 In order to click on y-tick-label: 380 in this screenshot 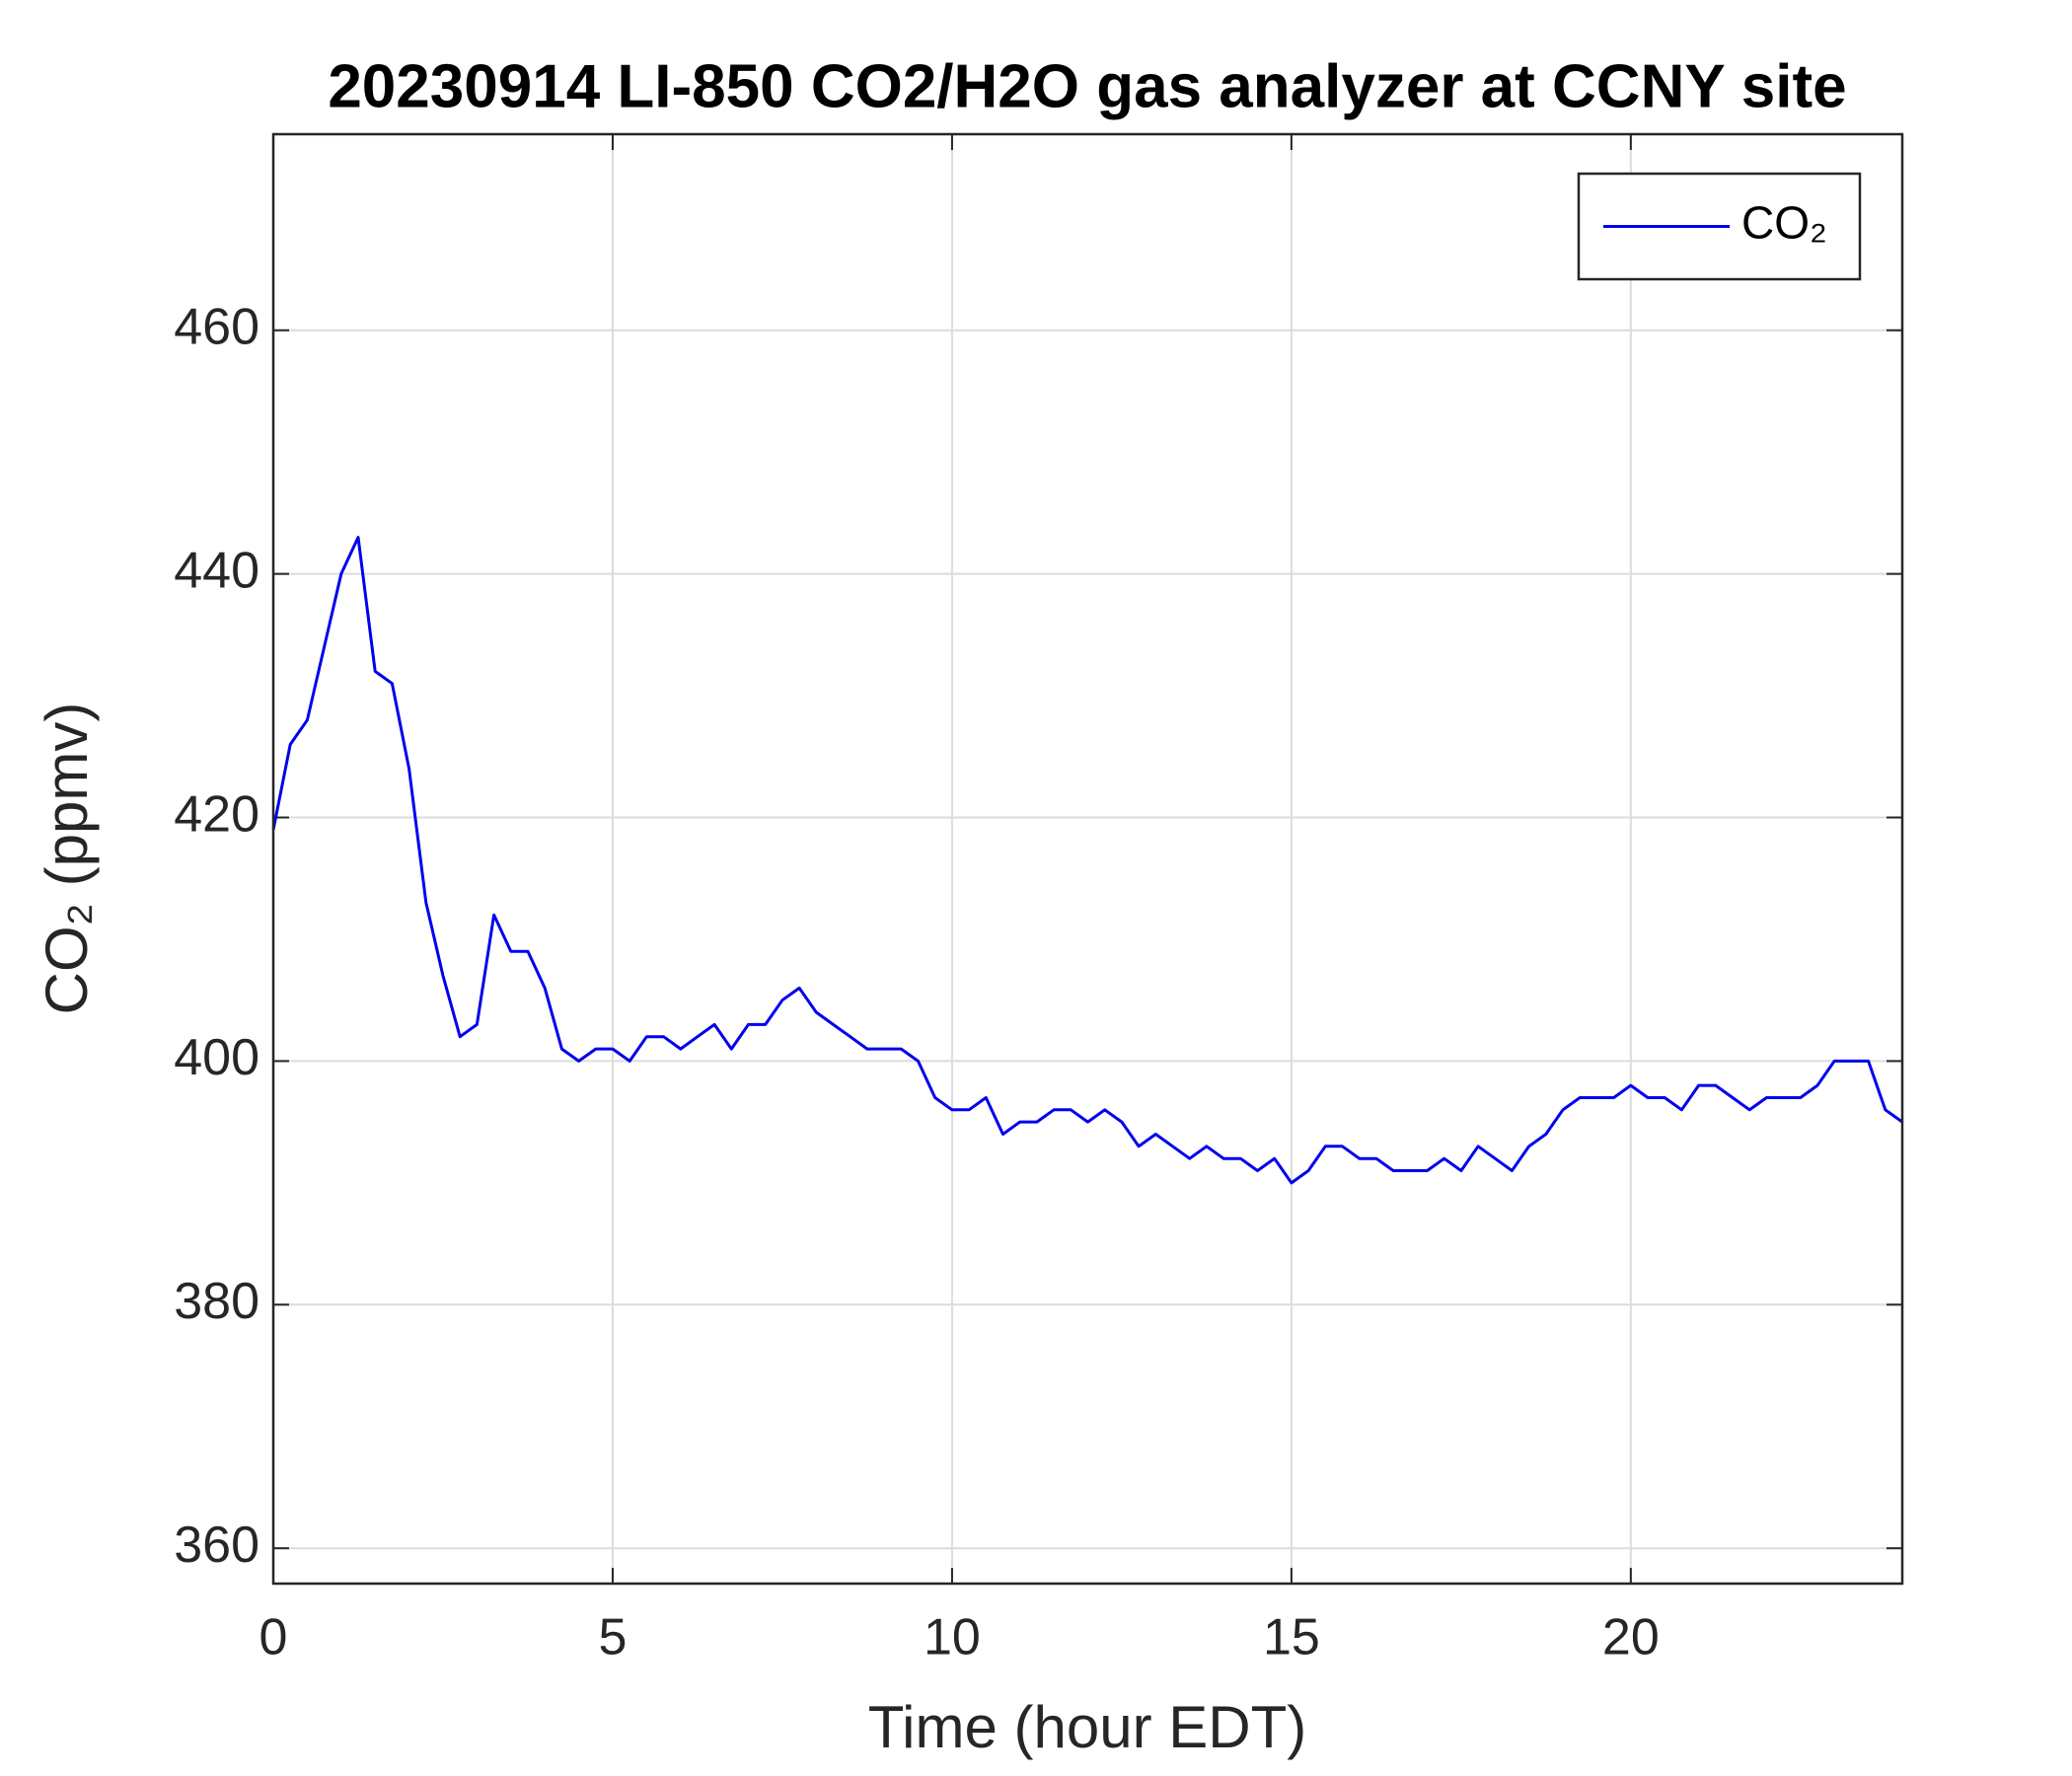, I will do `click(217, 1302)`.